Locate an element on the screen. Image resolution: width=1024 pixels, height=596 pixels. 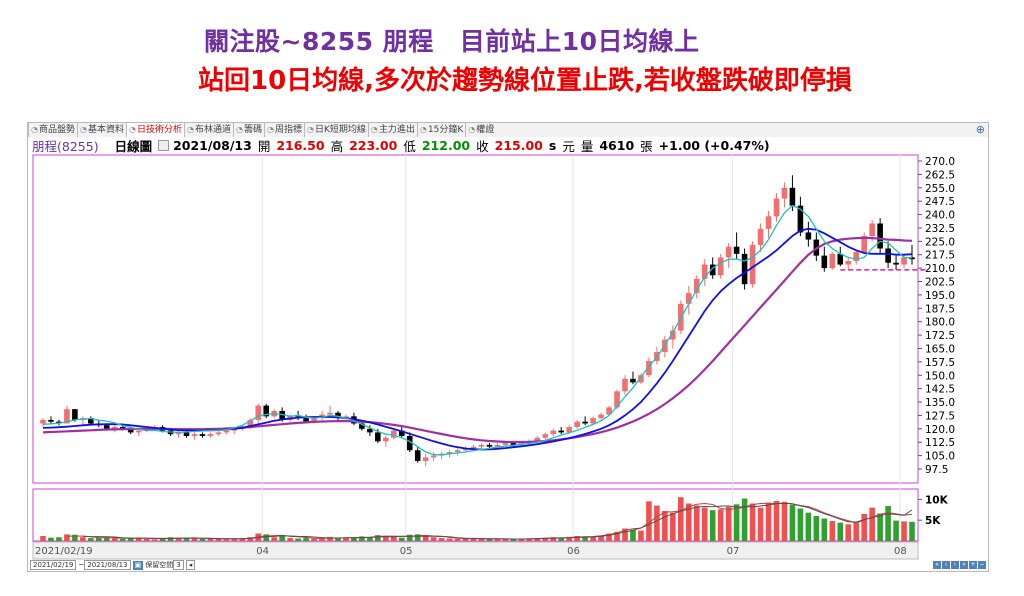
keep-space-label: 保留空間 is located at coordinates (159, 565).